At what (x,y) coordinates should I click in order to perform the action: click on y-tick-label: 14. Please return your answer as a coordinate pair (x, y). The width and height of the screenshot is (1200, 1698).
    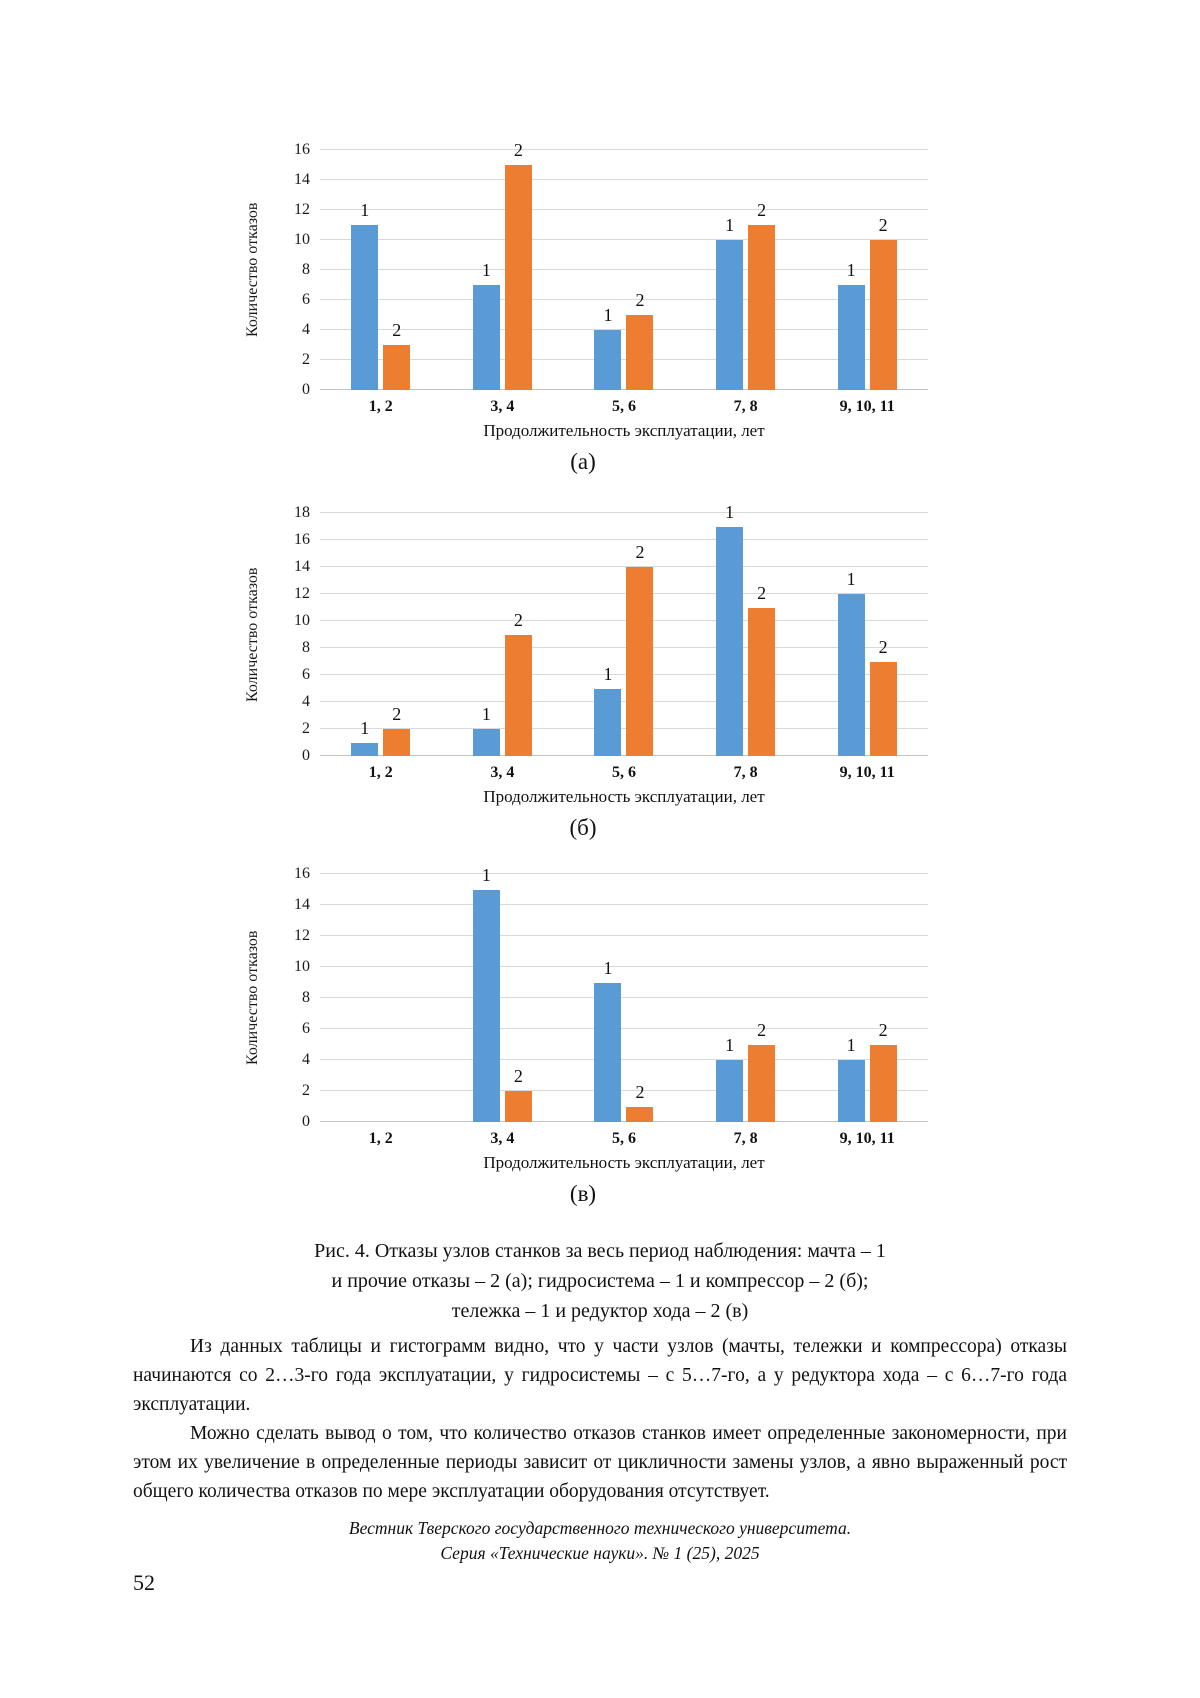
    Looking at the image, I should click on (302, 904).